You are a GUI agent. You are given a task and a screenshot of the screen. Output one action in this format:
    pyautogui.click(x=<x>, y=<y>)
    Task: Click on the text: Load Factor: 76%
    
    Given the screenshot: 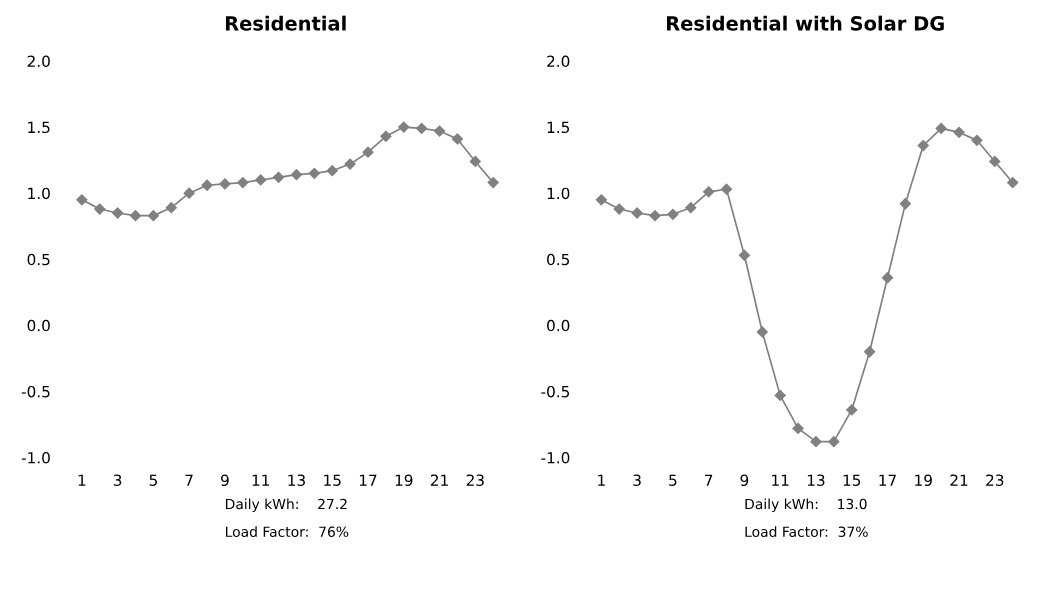 What is the action you would take?
    pyautogui.click(x=287, y=531)
    